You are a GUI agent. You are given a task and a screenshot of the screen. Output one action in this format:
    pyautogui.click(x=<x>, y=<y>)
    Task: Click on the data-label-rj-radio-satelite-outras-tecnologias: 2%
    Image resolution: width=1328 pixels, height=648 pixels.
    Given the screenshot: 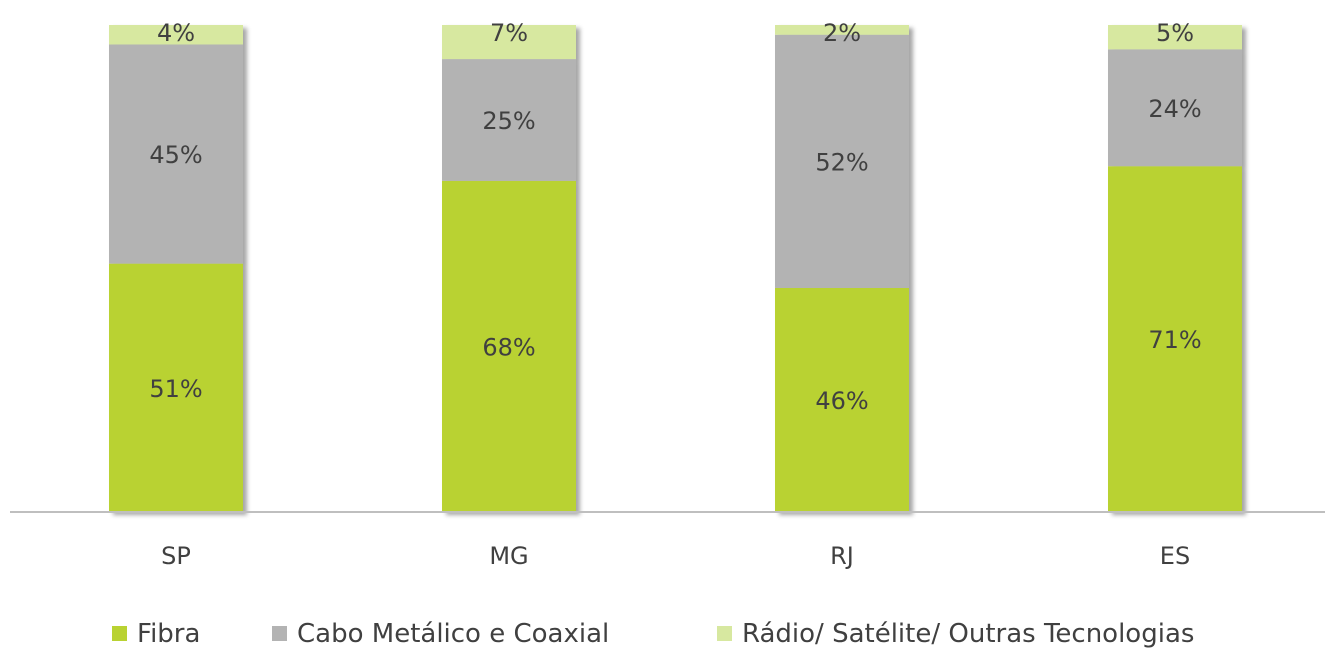 What is the action you would take?
    pyautogui.click(x=842, y=33)
    